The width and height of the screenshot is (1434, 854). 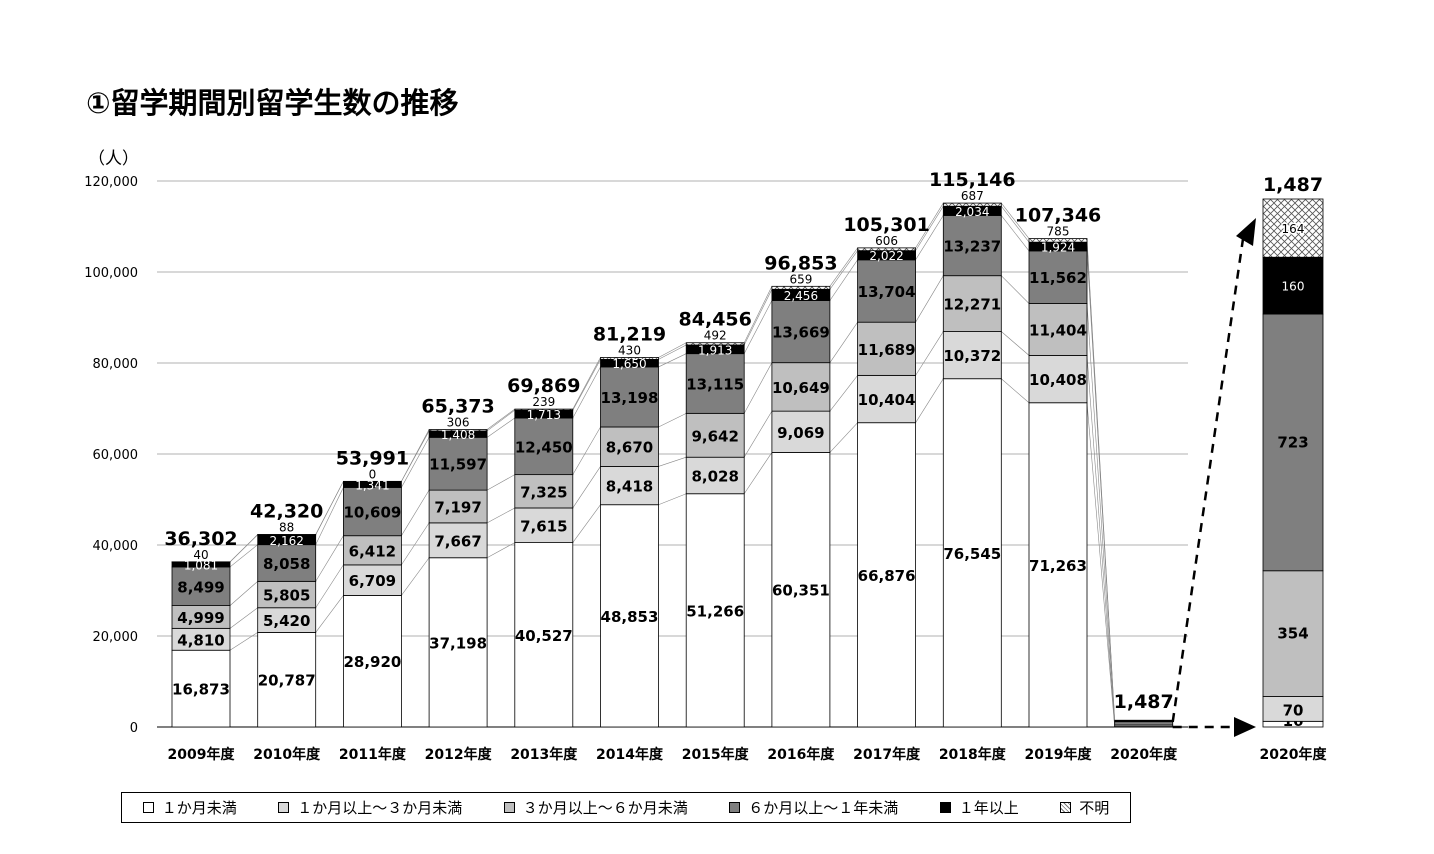 I want to click on legend-item-1-to-3-months: １か月以上～３か月未満, so click(x=370, y=807).